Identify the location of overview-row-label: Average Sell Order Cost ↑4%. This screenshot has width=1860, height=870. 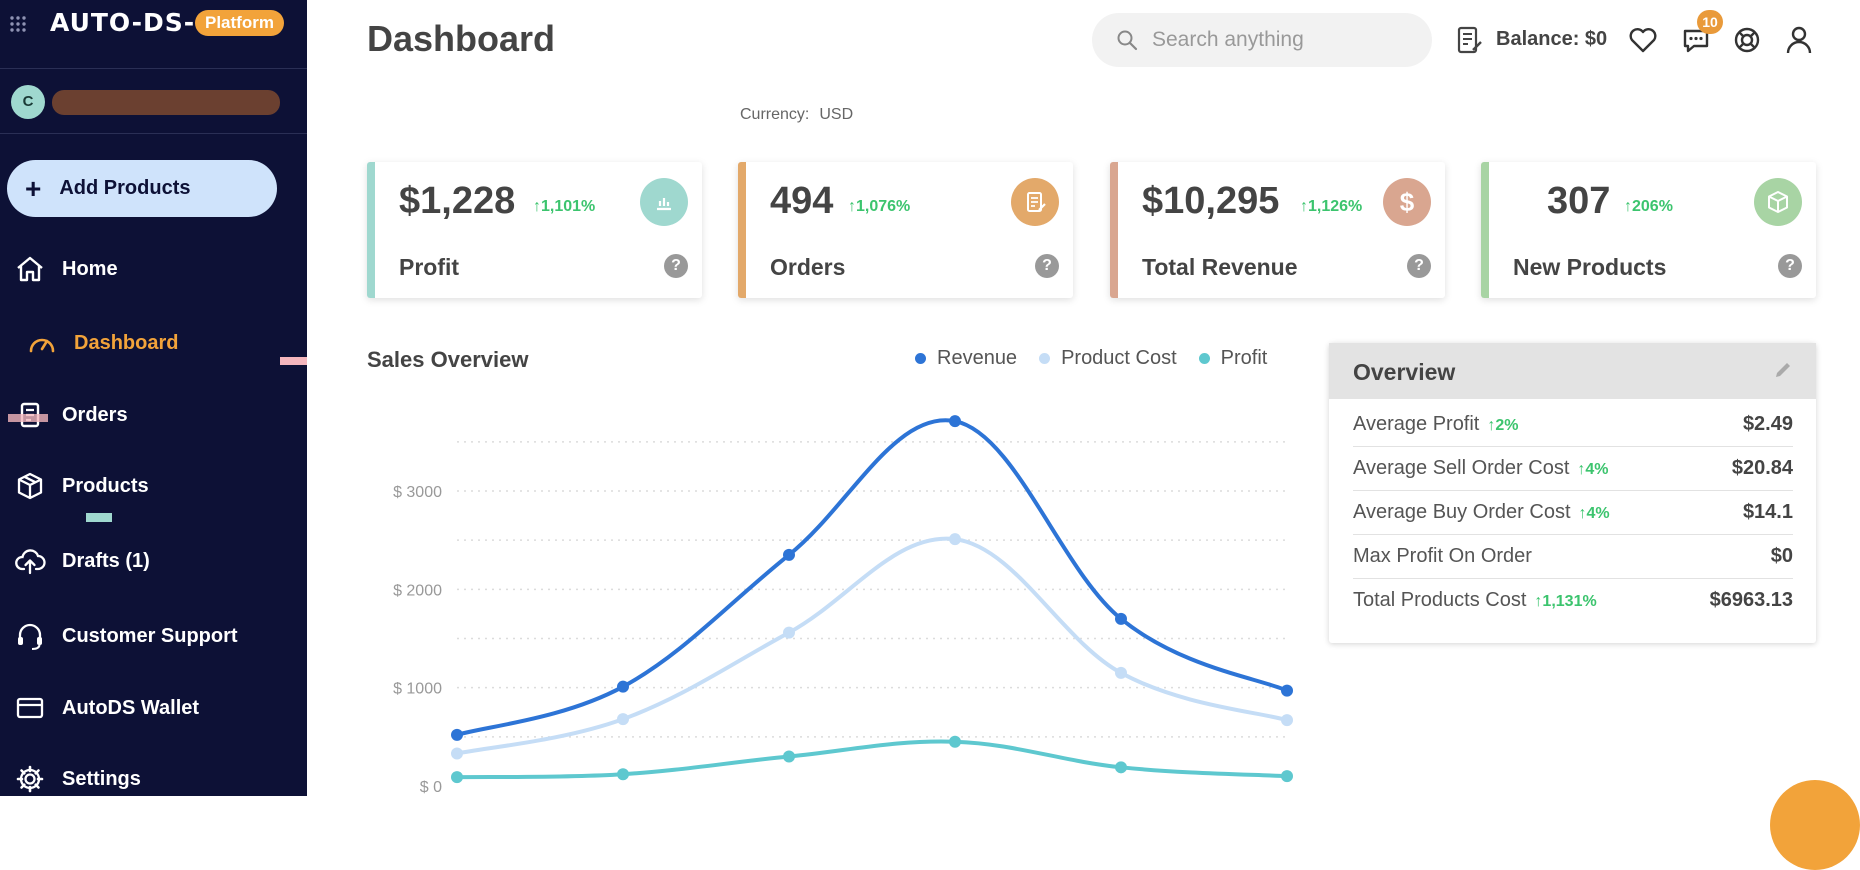
(1481, 468).